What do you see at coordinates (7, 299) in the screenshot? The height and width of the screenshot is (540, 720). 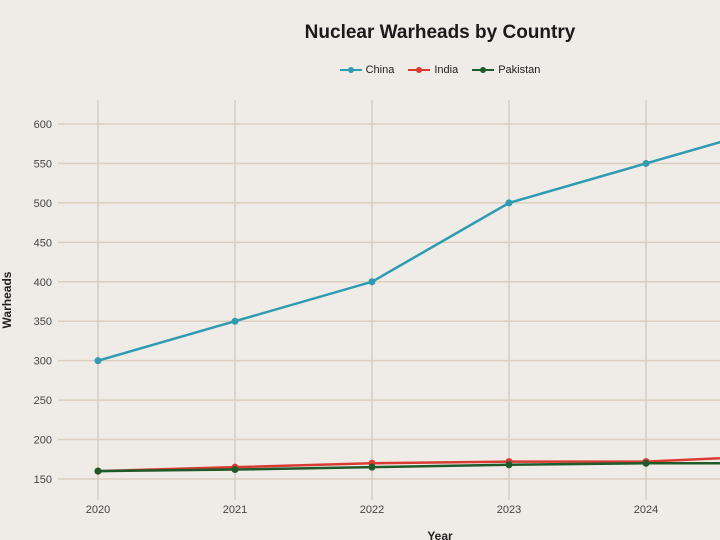 I see `y-axis-label: Warheads` at bounding box center [7, 299].